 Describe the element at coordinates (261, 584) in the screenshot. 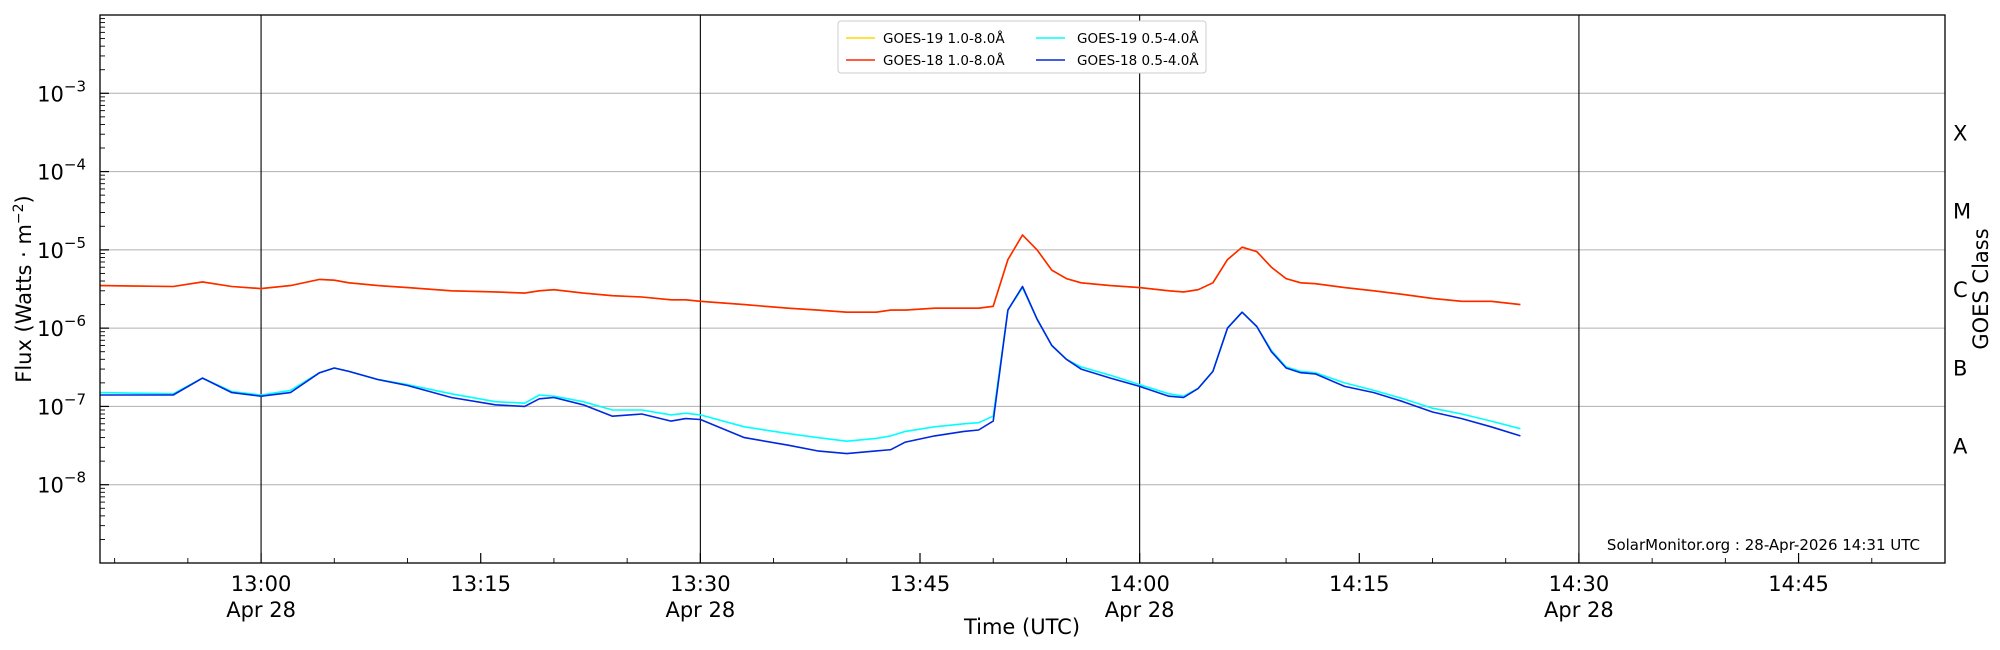

I see `x-tick-label: 13:00` at that location.